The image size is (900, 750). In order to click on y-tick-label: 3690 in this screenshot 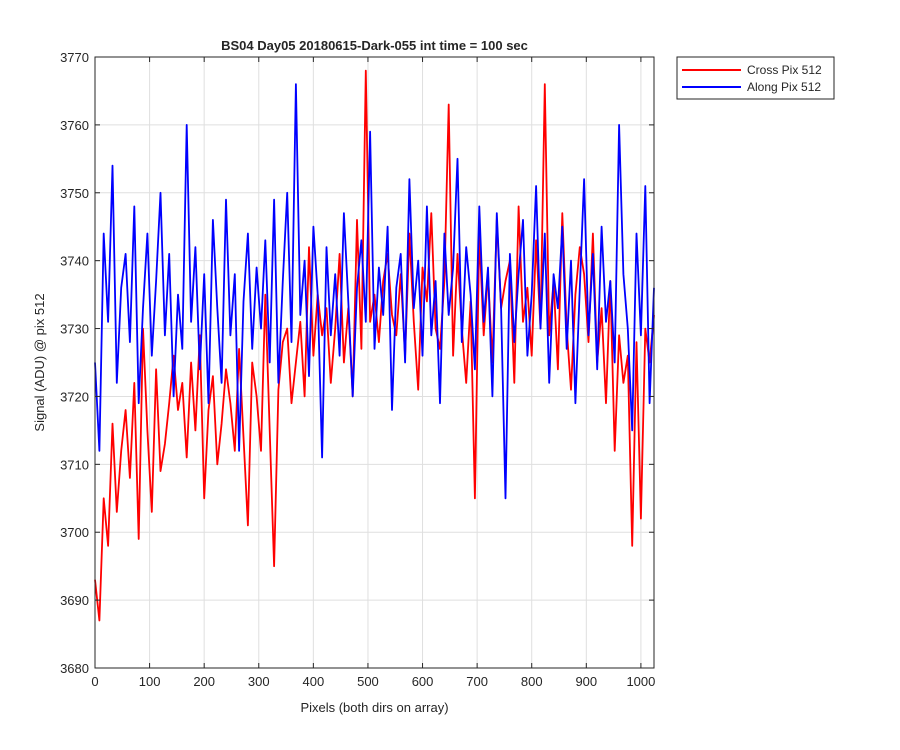, I will do `click(74, 600)`.